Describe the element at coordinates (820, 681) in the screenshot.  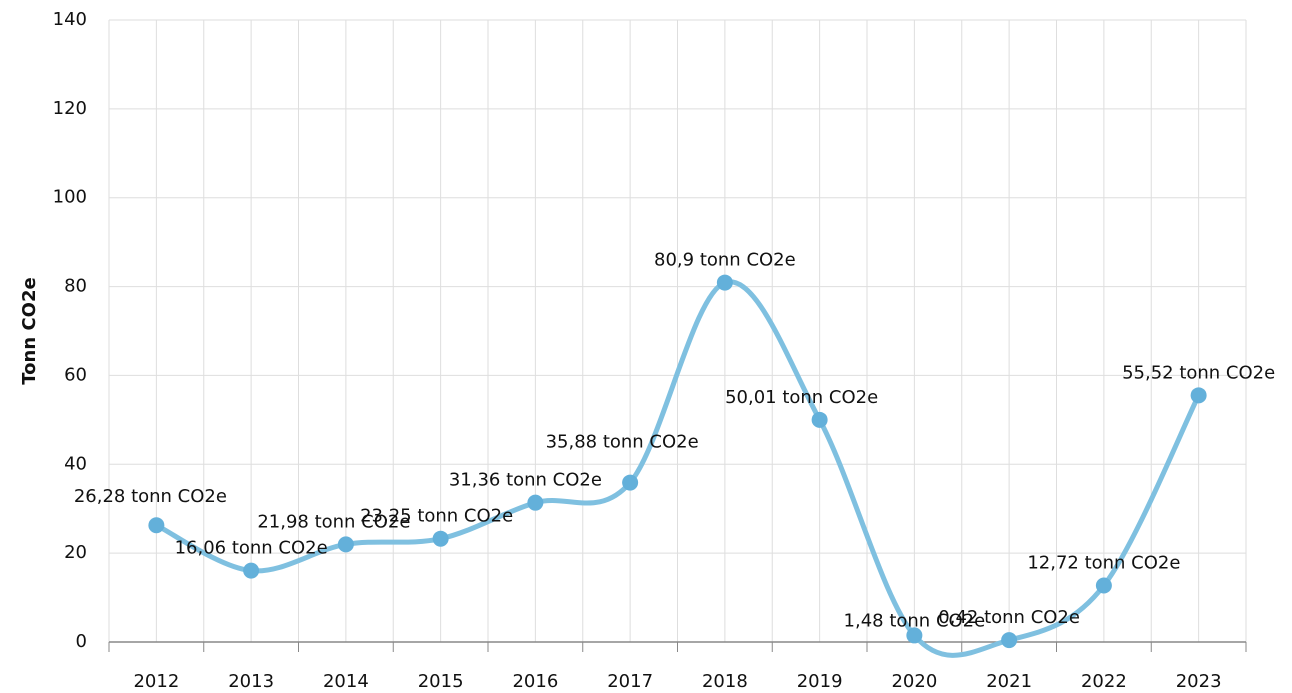
I see `x-tick-label: 2019` at that location.